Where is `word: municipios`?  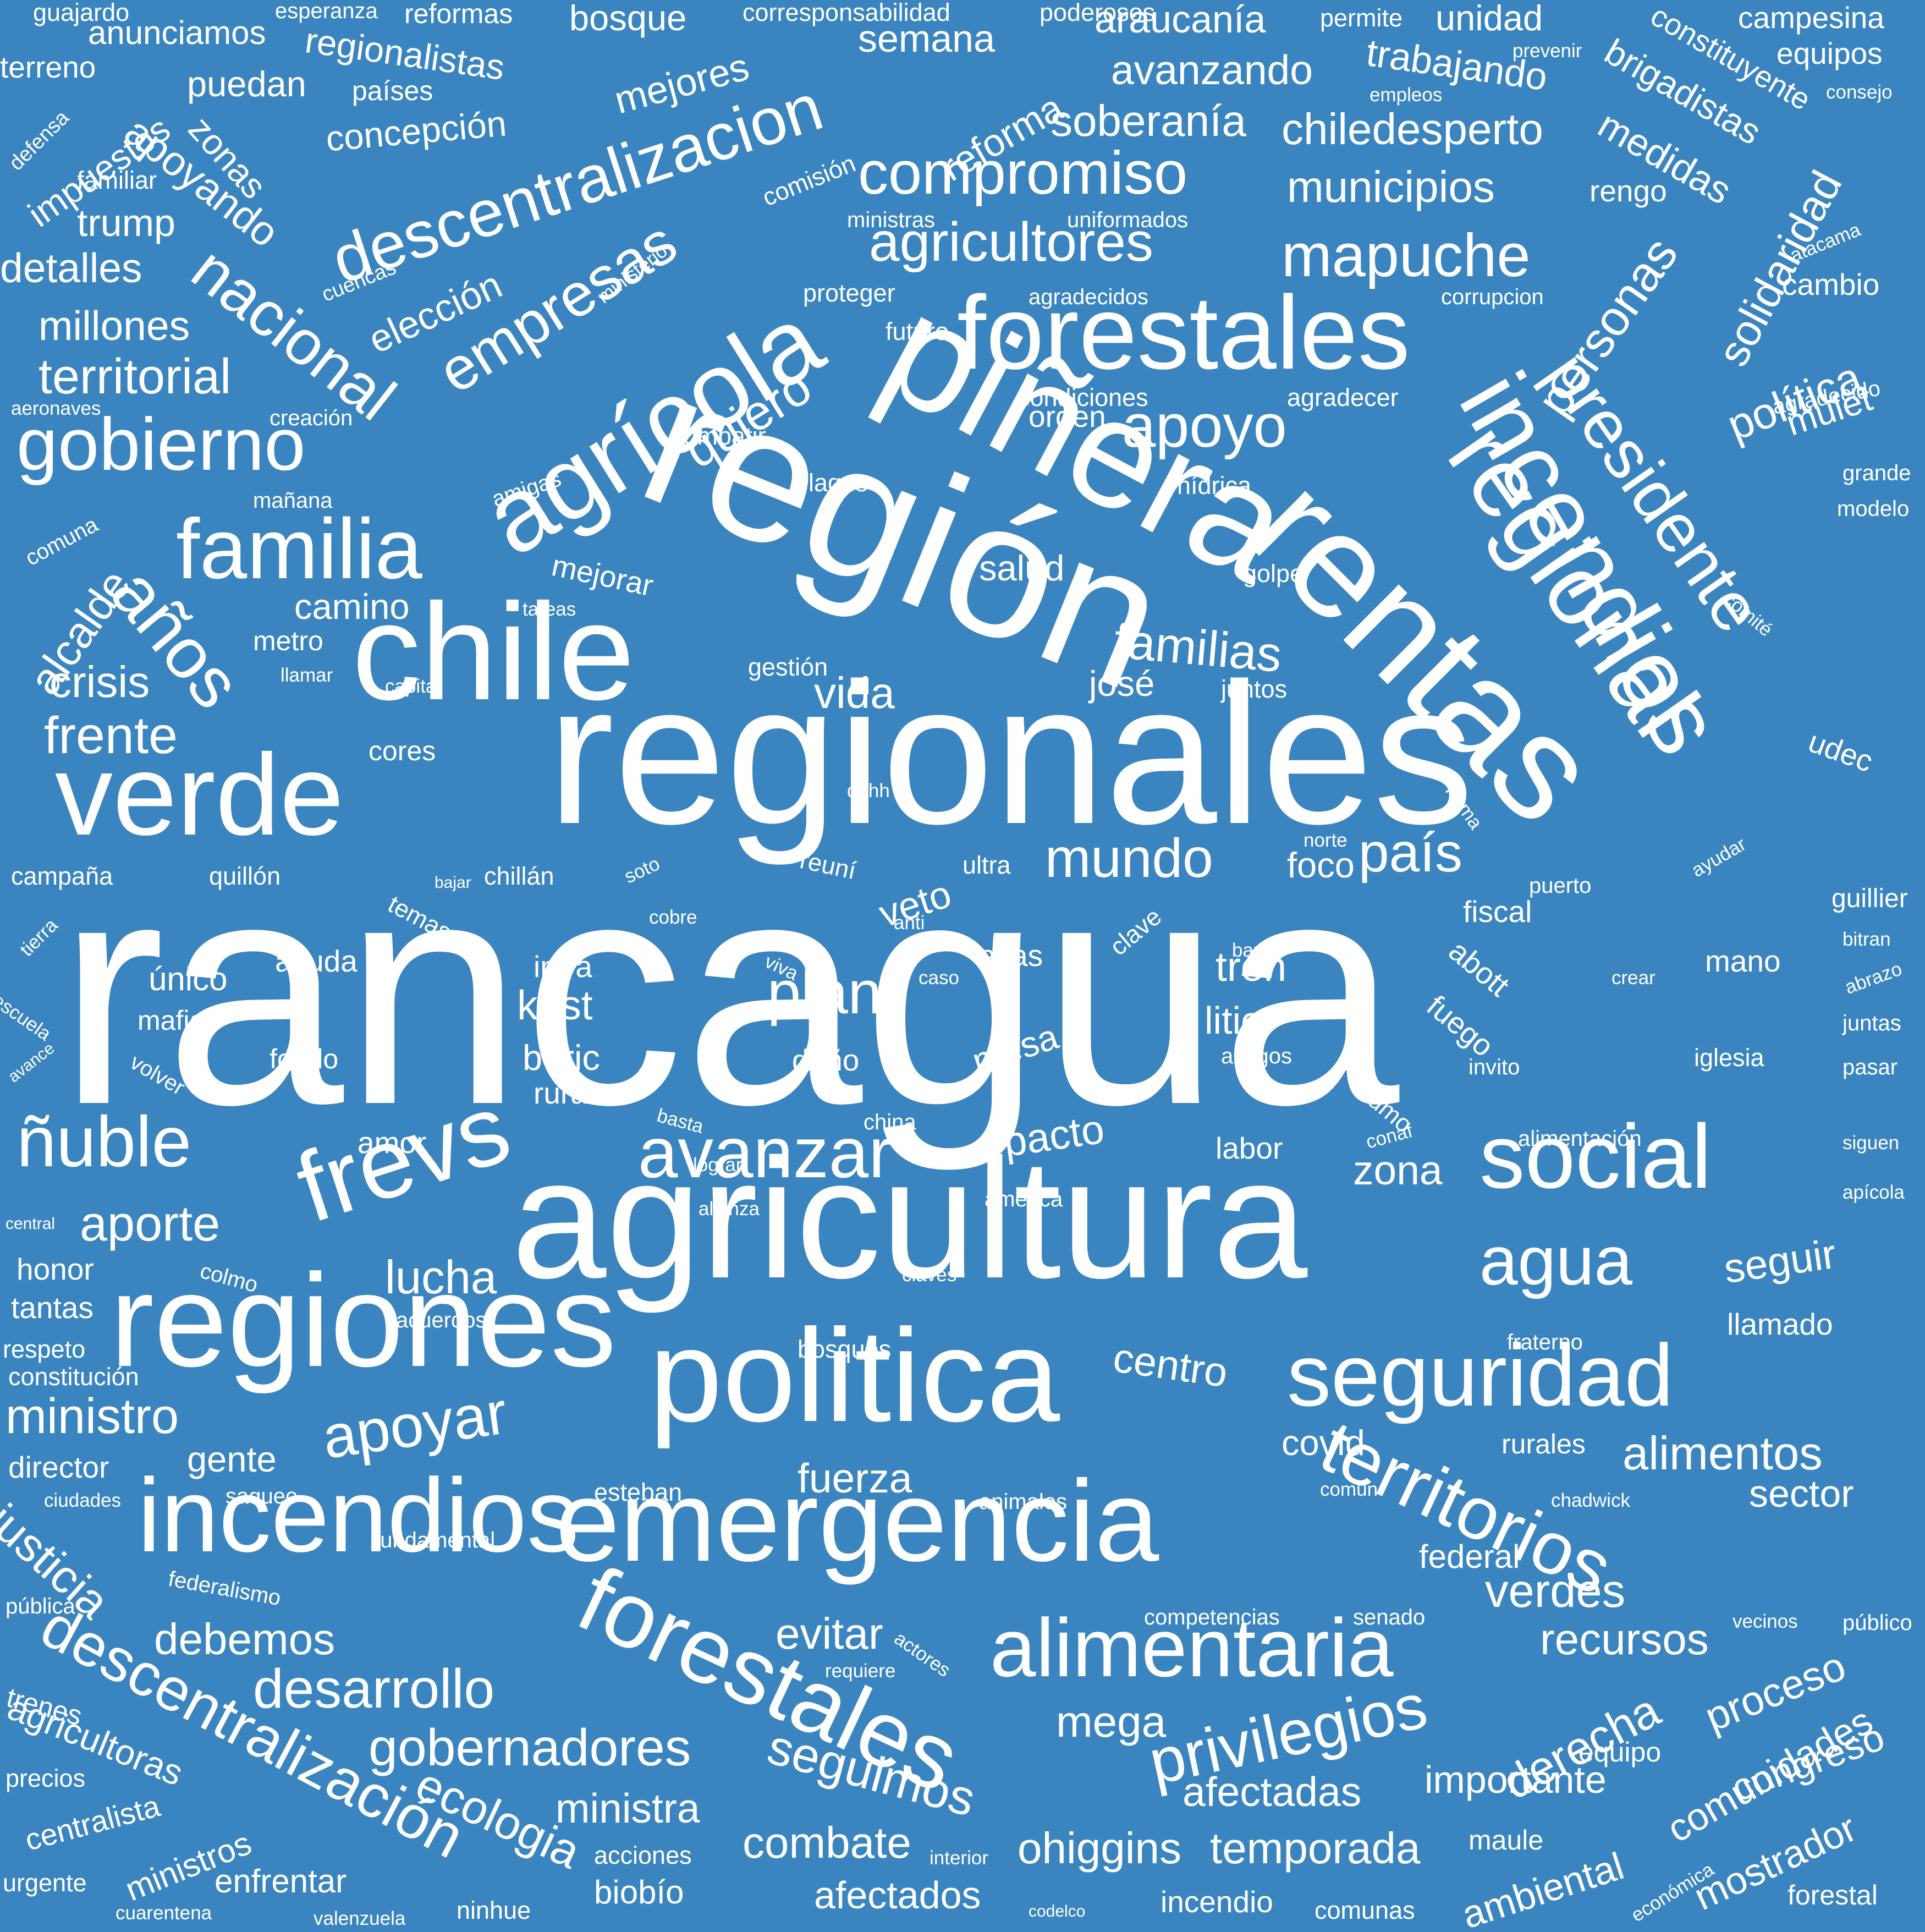 word: municipios is located at coordinates (1391, 186).